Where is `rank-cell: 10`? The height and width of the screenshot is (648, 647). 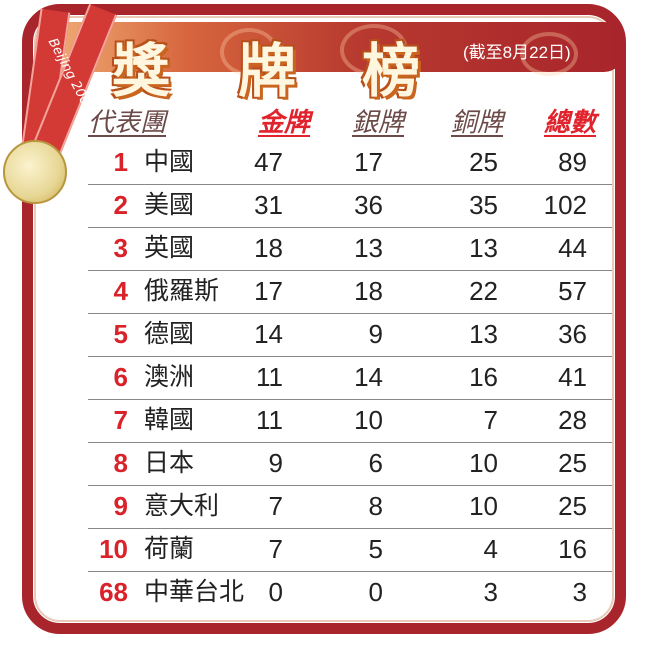 rank-cell: 10 is located at coordinates (113, 549).